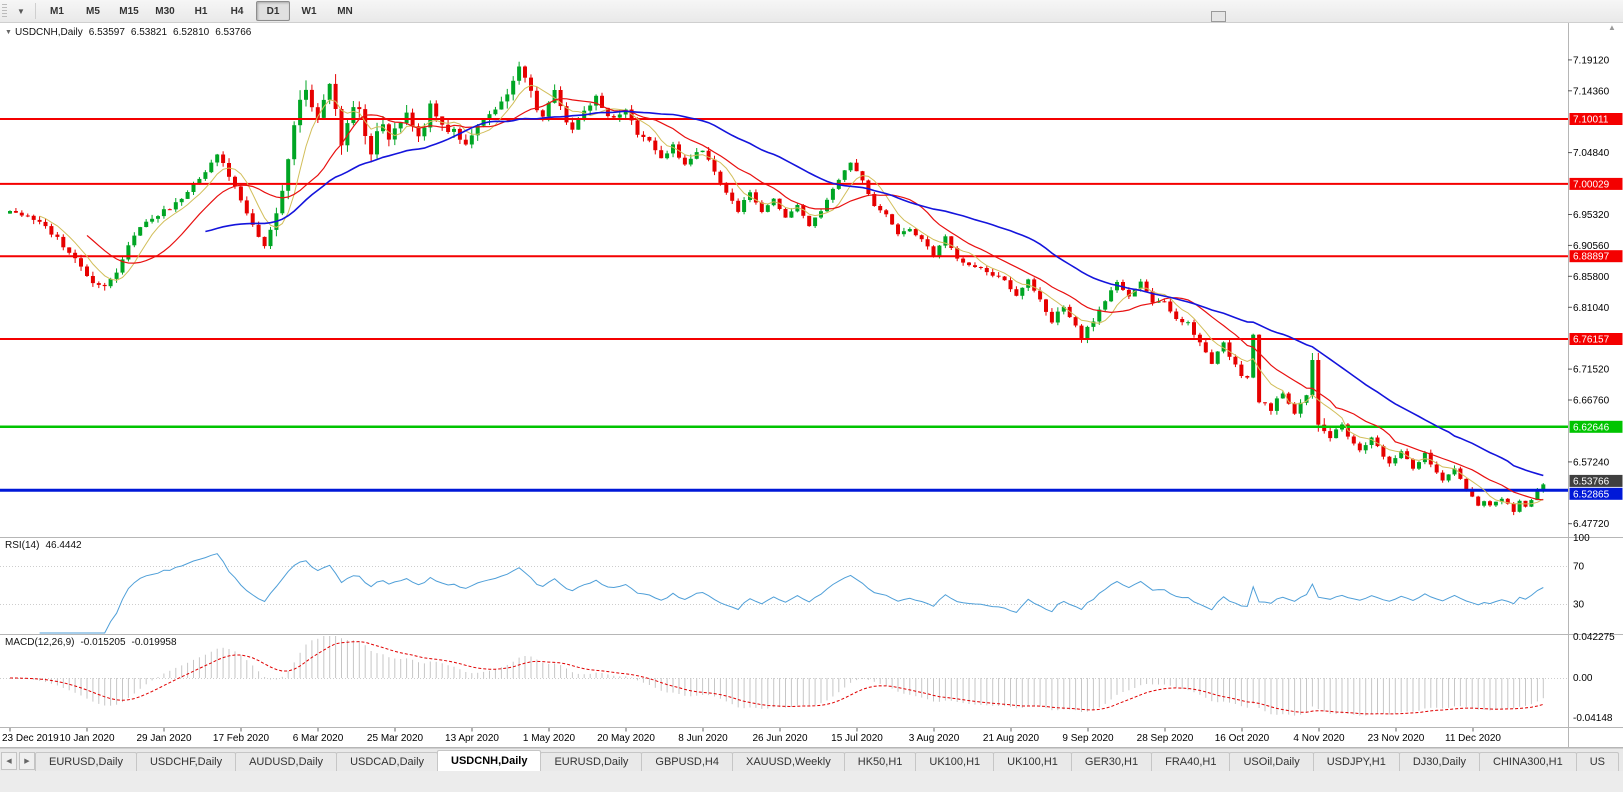 This screenshot has width=1623, height=792. I want to click on date-label: 16 Oct 2020, so click(1242, 738).